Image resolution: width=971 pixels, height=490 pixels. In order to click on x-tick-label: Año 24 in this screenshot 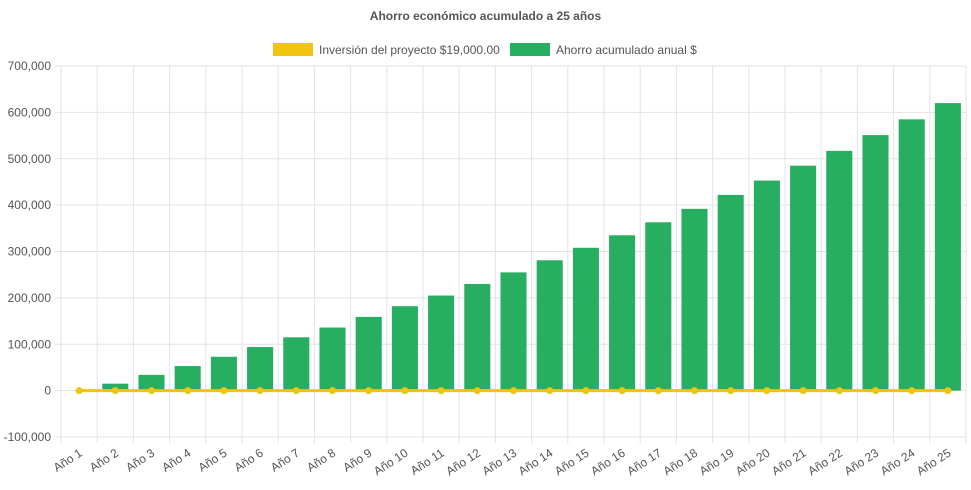, I will do `click(898, 462)`.